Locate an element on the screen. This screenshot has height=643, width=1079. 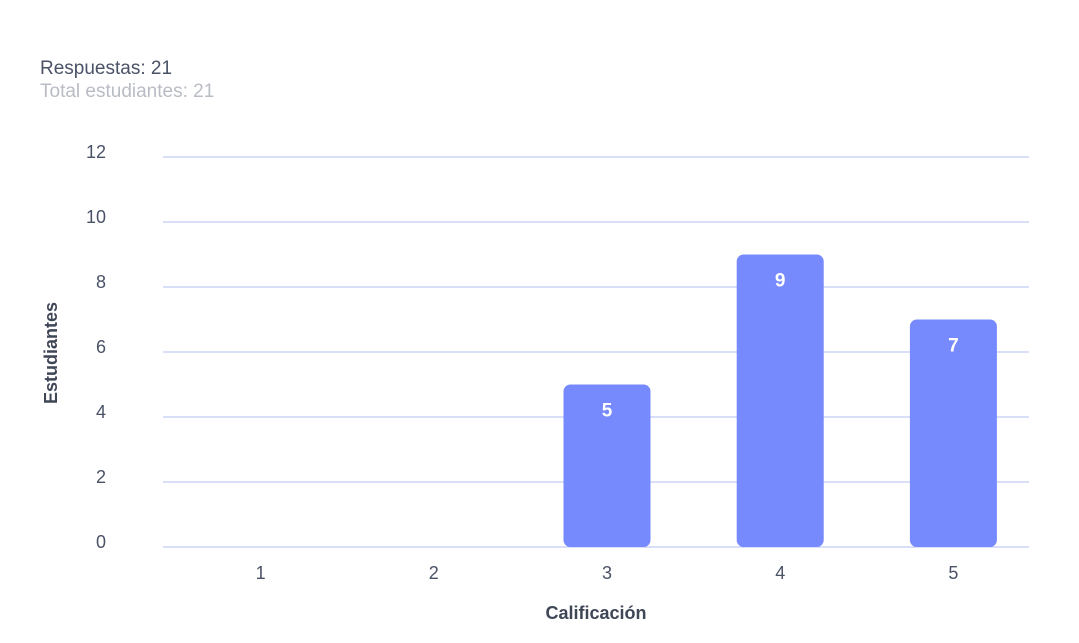
y-tick-label: 6 is located at coordinates (101, 347).